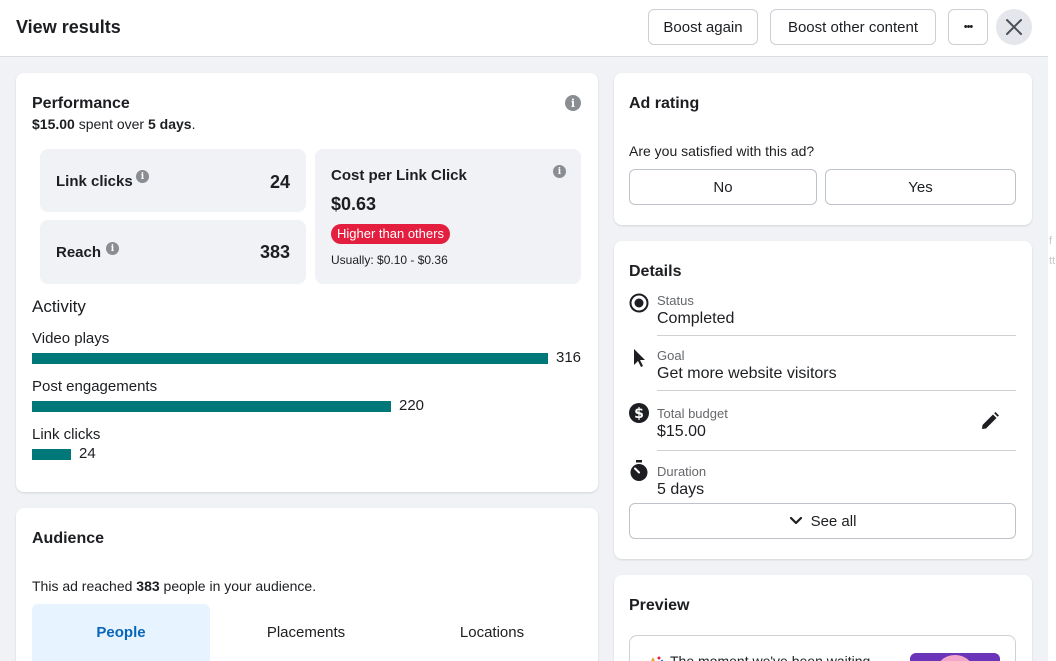  Describe the element at coordinates (639, 470) in the screenshot. I see `stopwatch-icon` at that location.